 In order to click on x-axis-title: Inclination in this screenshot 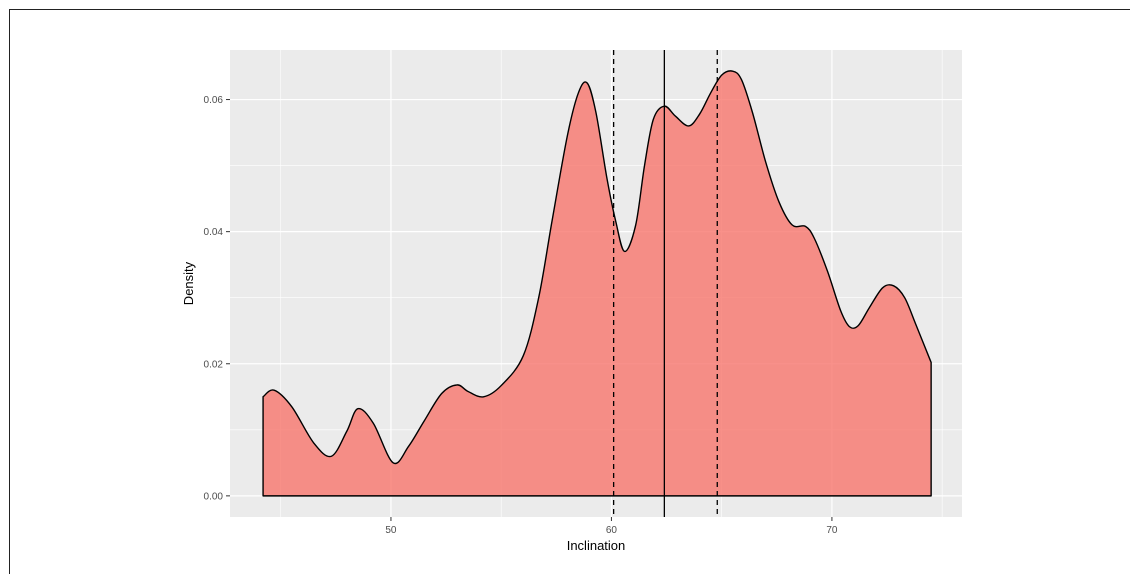, I will do `click(596, 545)`.